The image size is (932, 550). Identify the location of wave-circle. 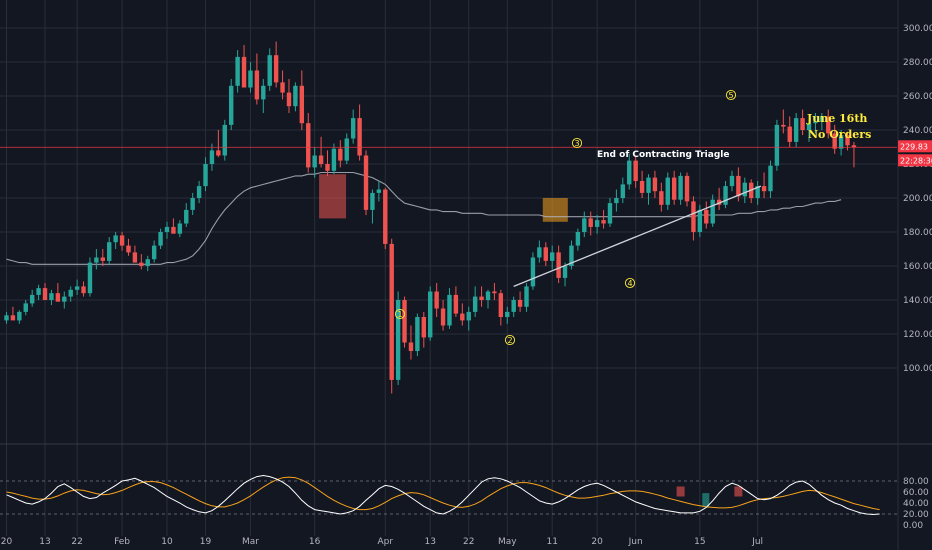
(577, 143).